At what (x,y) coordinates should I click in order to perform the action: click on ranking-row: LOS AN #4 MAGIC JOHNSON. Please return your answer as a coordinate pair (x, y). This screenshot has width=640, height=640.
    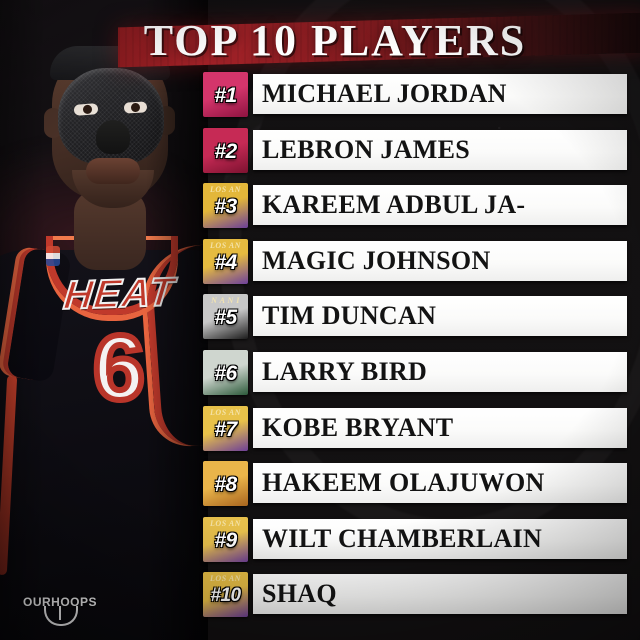
    Looking at the image, I should click on (418, 261).